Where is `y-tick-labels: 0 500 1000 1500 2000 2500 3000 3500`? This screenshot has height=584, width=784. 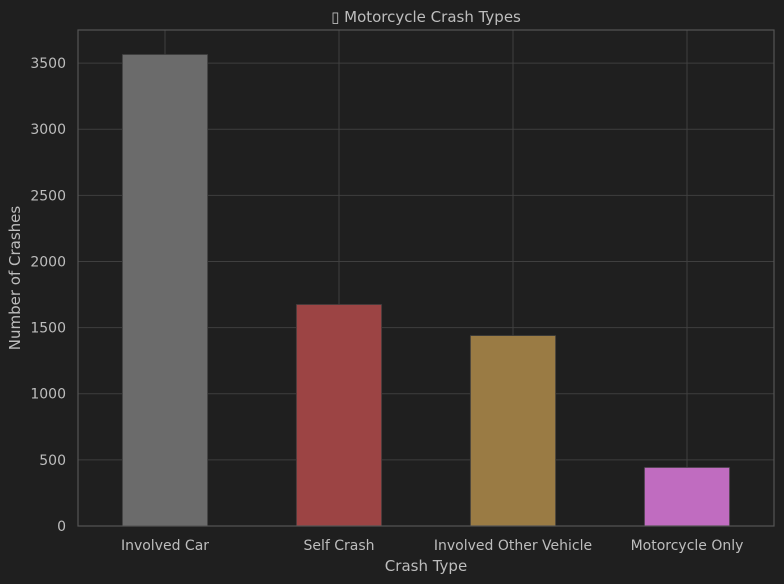
y-tick-labels: 0 500 1000 1500 2000 2500 3000 3500 is located at coordinates (48, 295).